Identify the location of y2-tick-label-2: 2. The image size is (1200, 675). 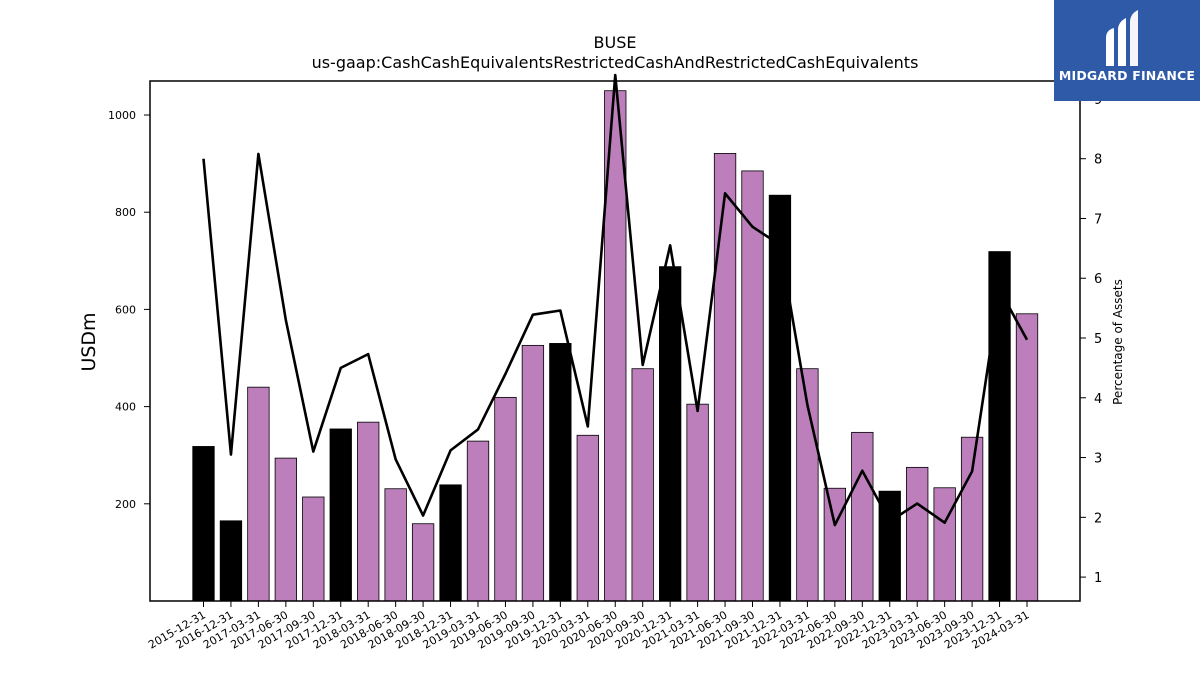
(1098, 518).